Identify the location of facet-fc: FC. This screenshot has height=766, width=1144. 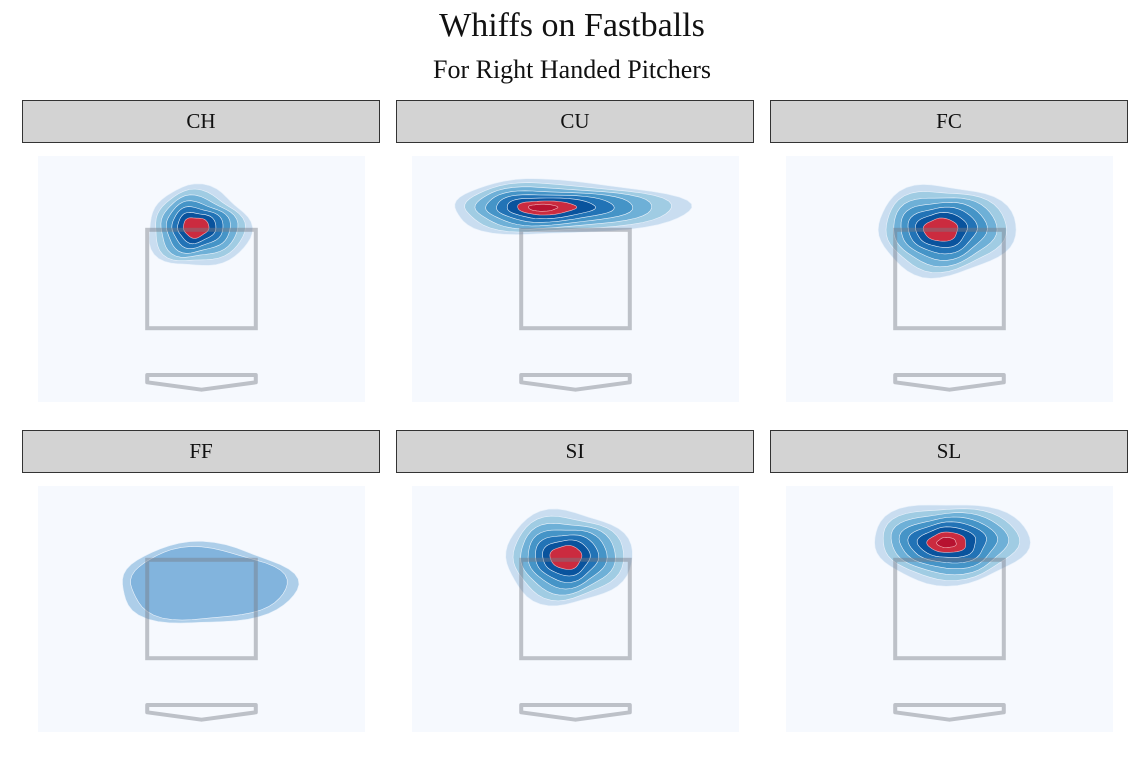
(949, 252).